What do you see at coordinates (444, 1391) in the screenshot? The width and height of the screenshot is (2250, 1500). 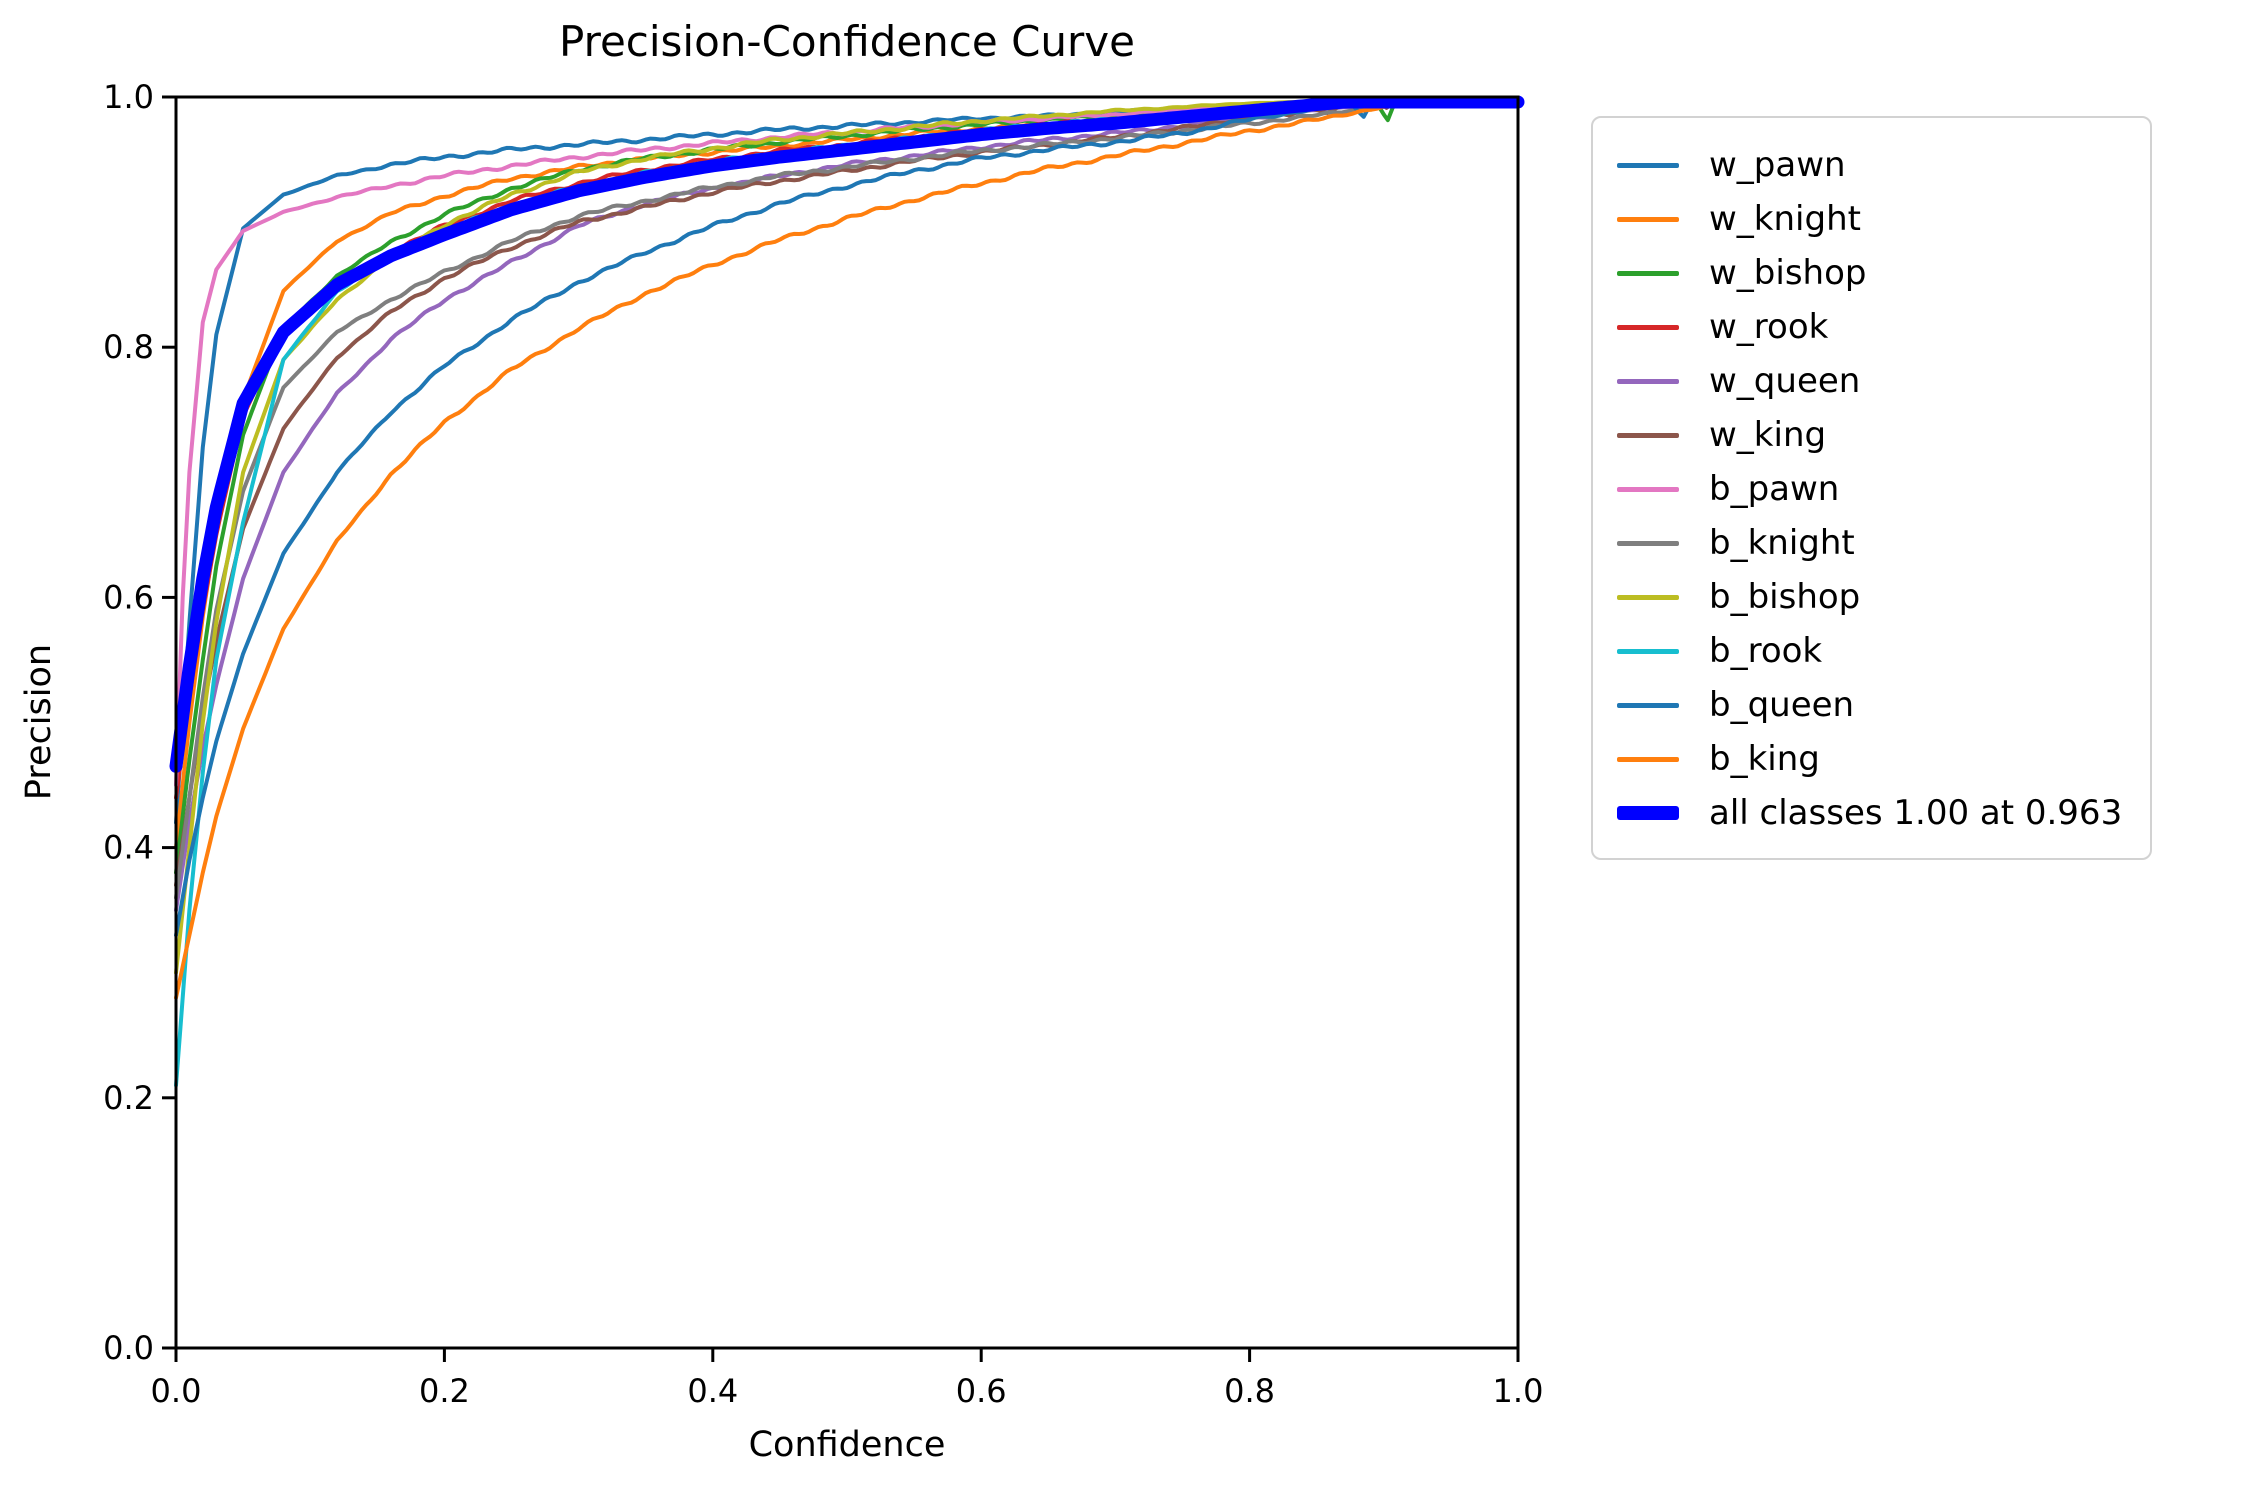 I see `x-tick-label: 0.2` at bounding box center [444, 1391].